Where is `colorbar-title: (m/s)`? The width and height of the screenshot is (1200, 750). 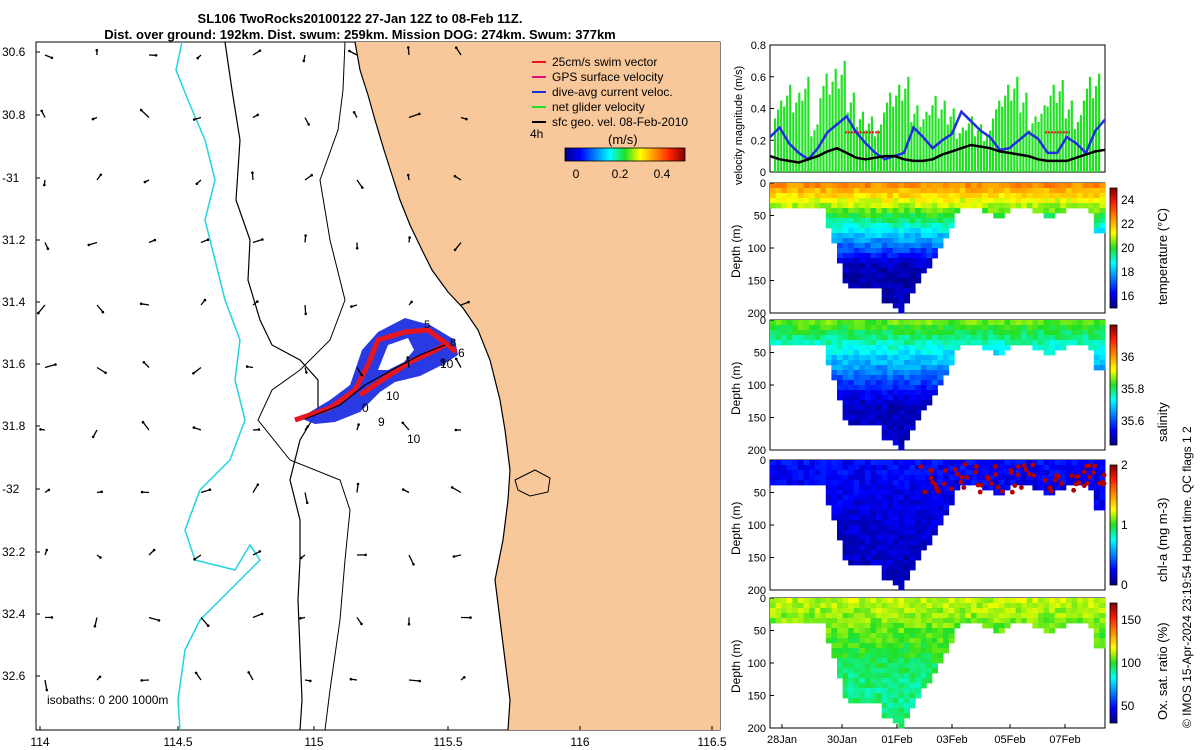 colorbar-title: (m/s) is located at coordinates (623, 139).